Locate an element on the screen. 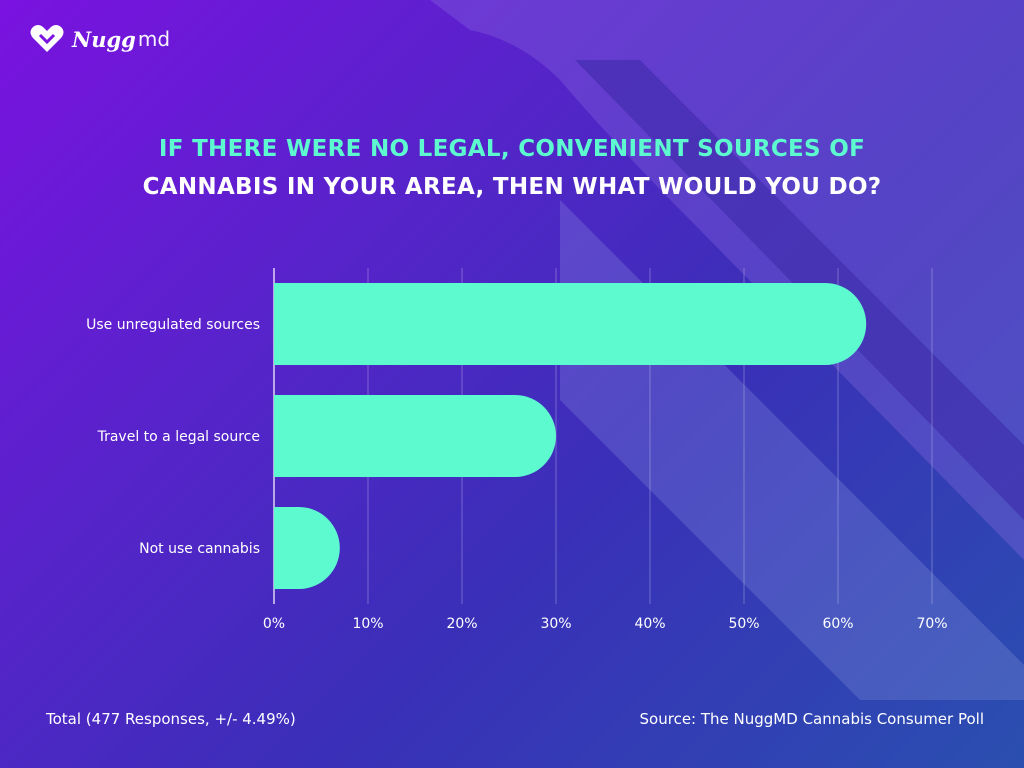 This screenshot has height=768, width=1024. total-responses: Total (477 Responses, +/- 4.49%) is located at coordinates (171, 719).